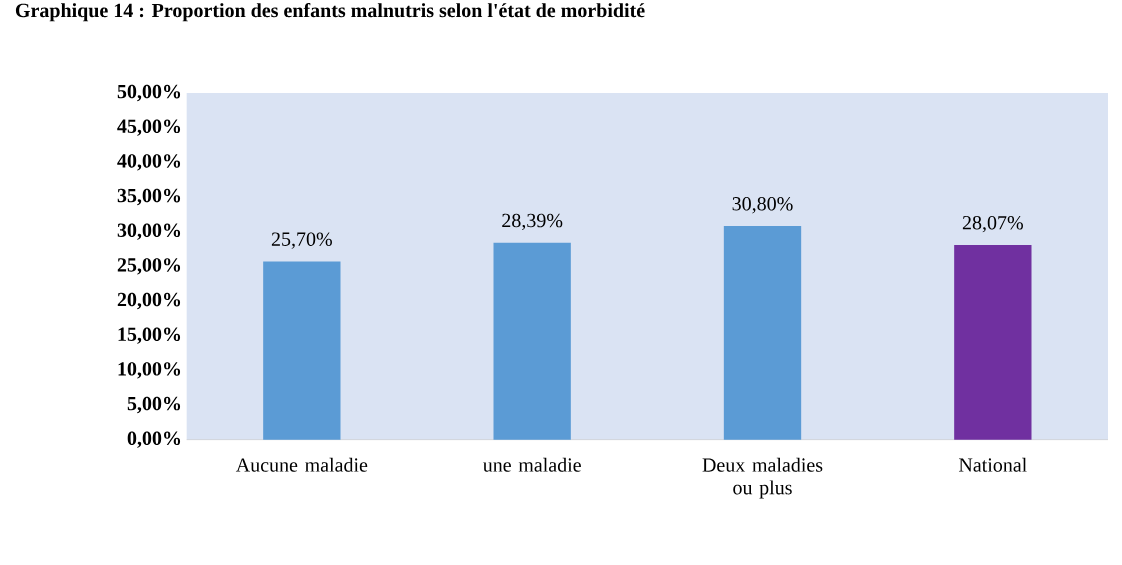  Describe the element at coordinates (149, 266) in the screenshot. I see `y-tick-label: 25,00%` at that location.